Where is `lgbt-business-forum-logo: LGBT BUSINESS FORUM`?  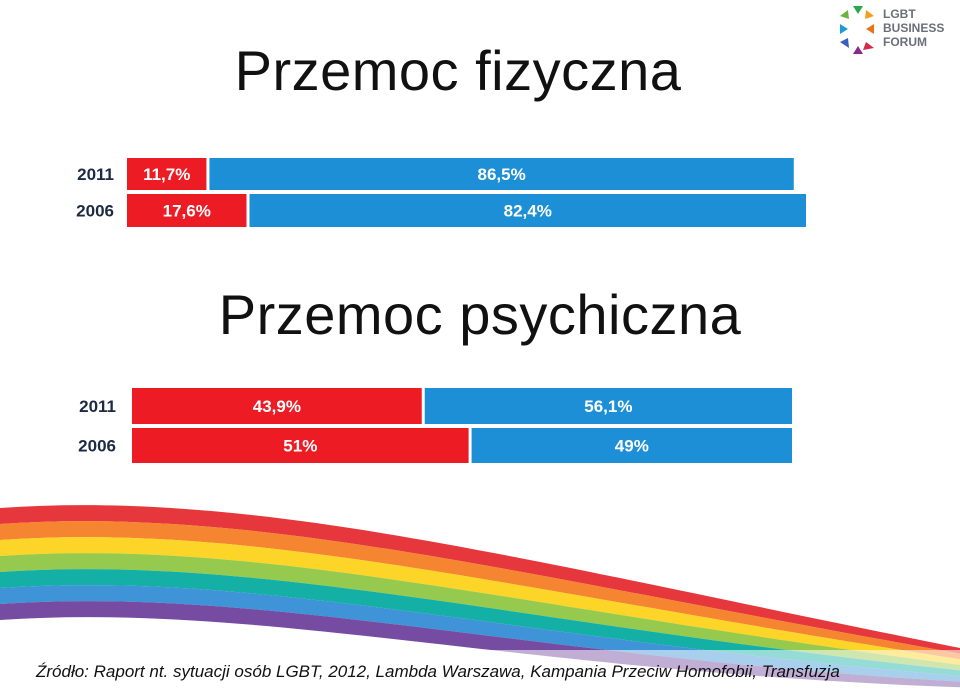
lgbt-business-forum-logo: LGBT BUSINESS FORUM is located at coordinates (892, 30).